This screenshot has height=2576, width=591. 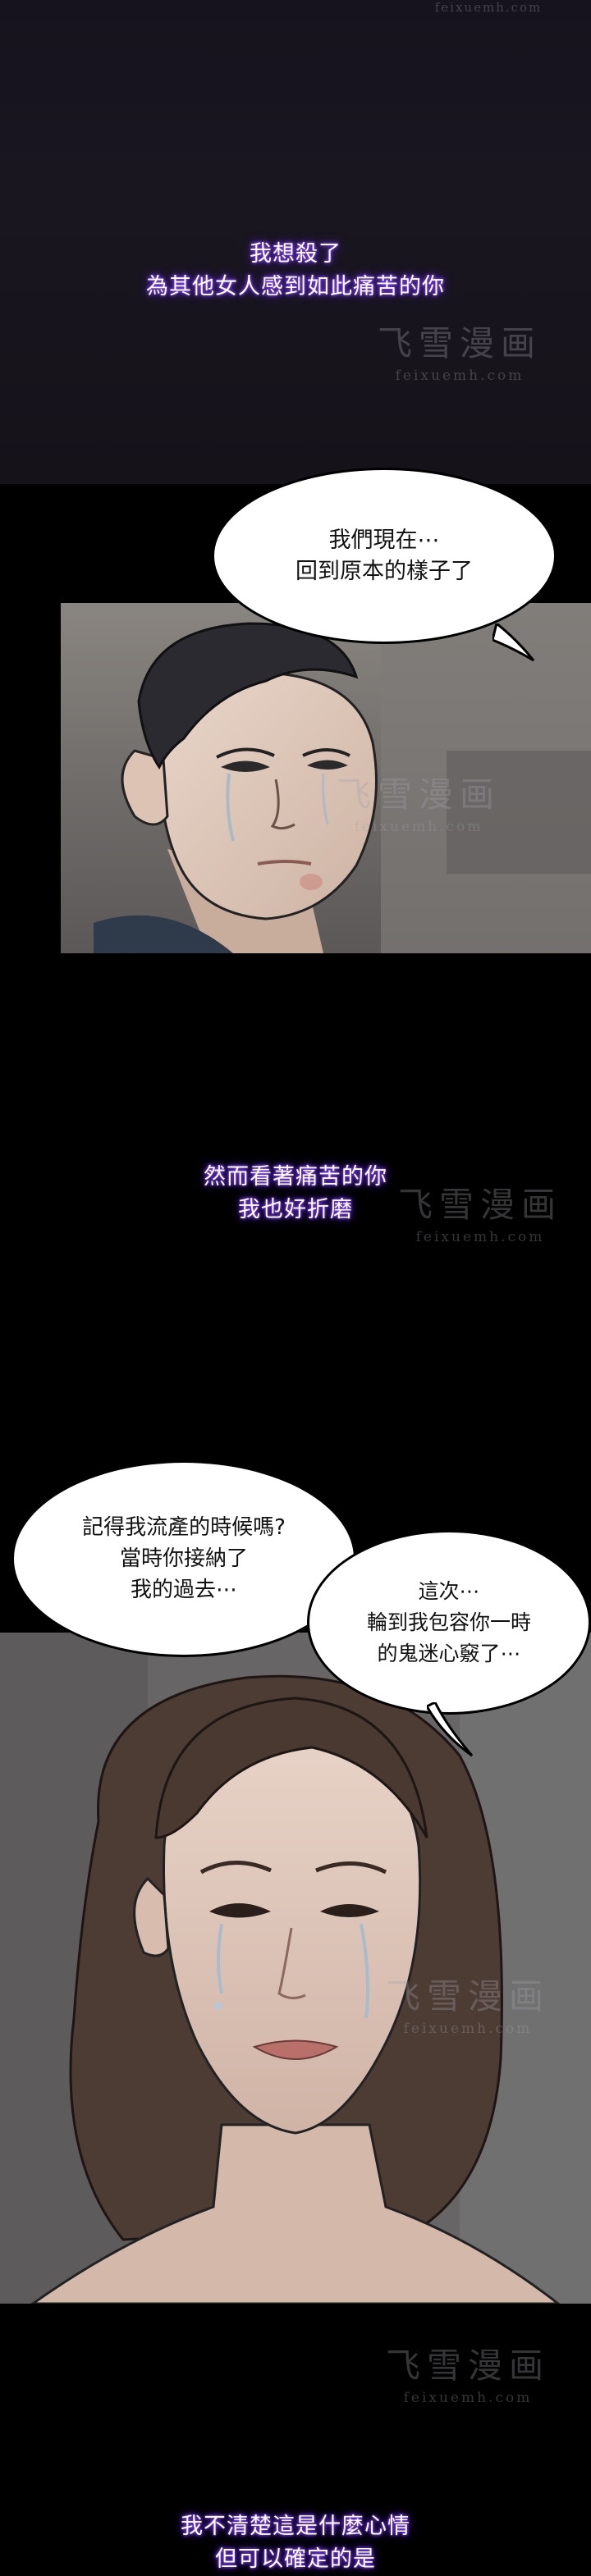 What do you see at coordinates (184, 1527) in the screenshot?
I see `bubble-line: 記得我流產的時候嗎?` at bounding box center [184, 1527].